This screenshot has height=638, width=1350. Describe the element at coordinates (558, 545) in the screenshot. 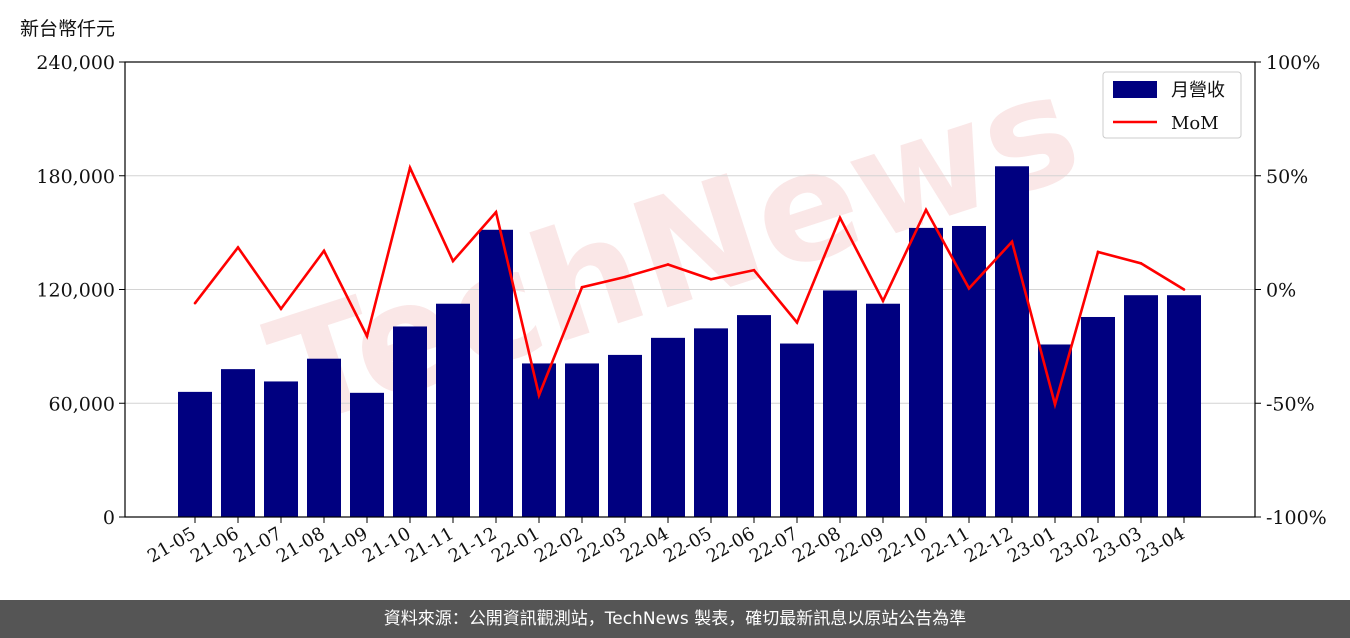

I see `x-tick-label: 22-02` at that location.